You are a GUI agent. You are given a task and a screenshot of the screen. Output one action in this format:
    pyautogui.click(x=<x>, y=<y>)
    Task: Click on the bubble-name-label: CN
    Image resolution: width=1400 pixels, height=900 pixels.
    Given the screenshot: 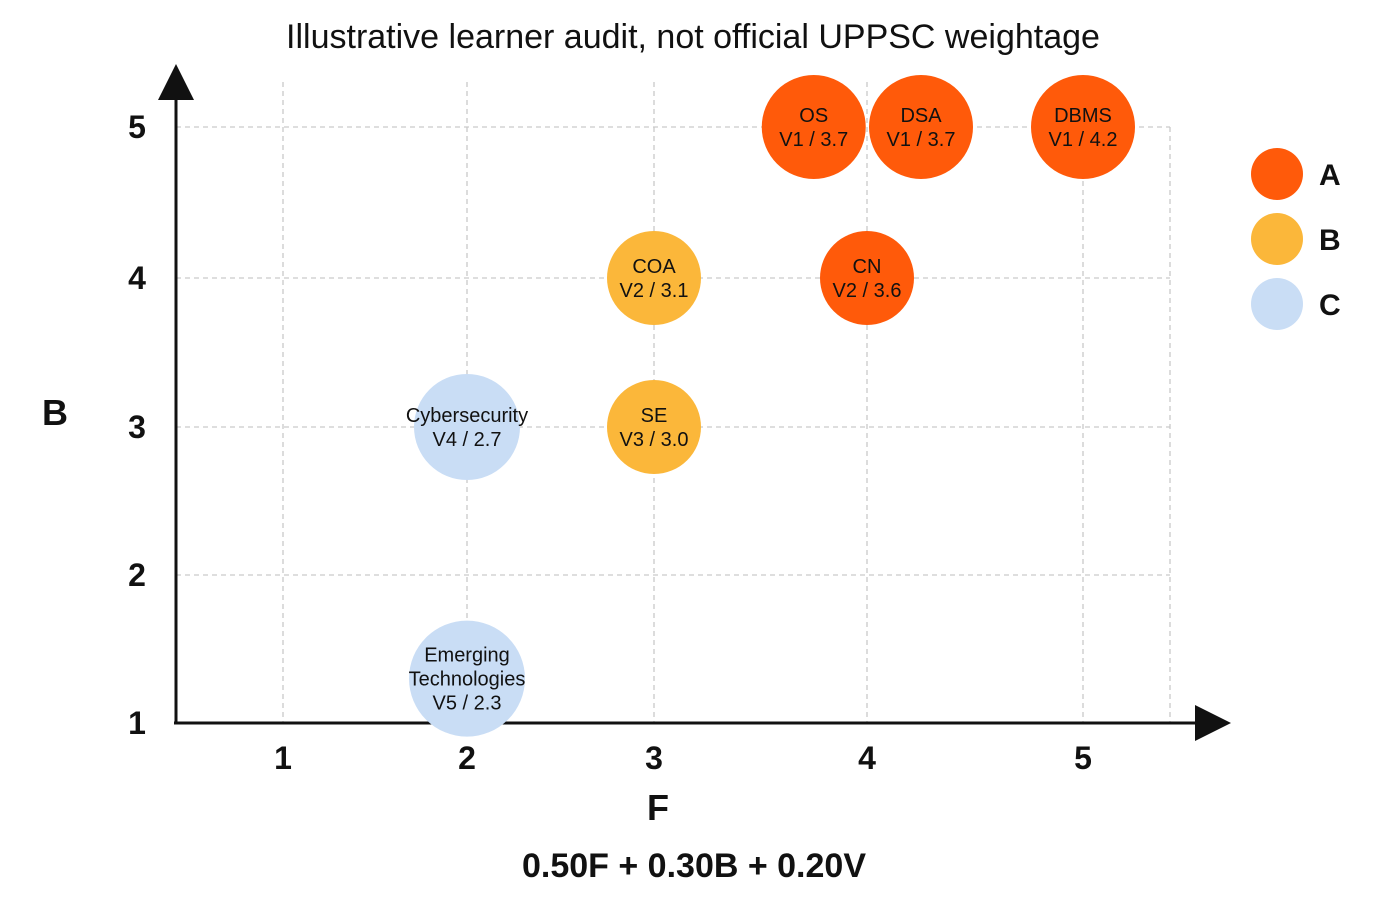 What is the action you would take?
    pyautogui.click(x=867, y=267)
    